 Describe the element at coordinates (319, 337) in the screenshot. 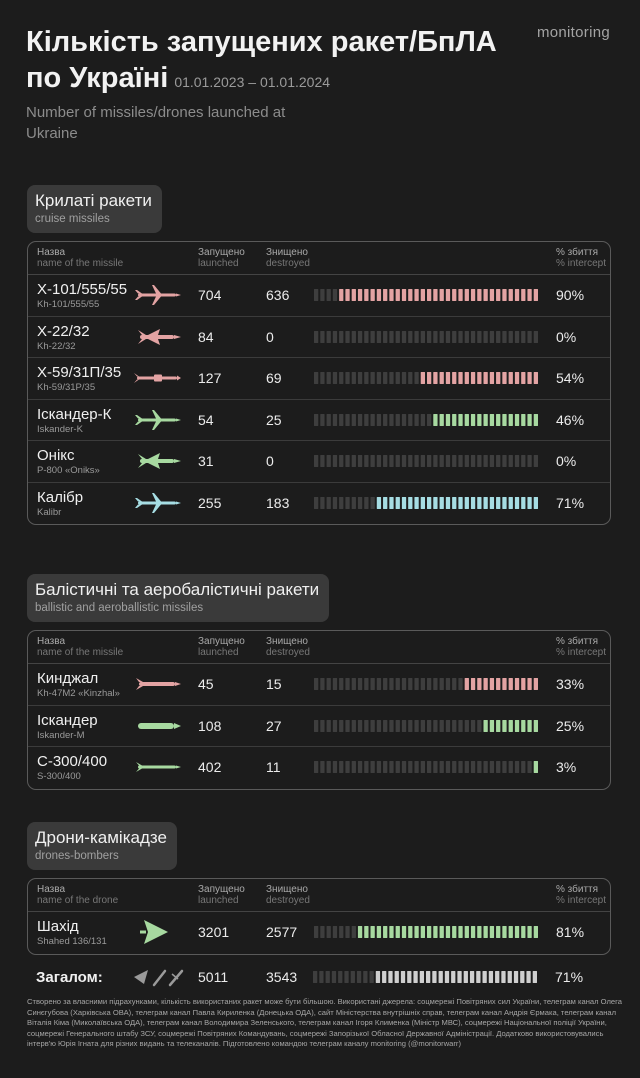

I see `table-row: Х-22/32 Kh-22/32 84 0 0%` at that location.